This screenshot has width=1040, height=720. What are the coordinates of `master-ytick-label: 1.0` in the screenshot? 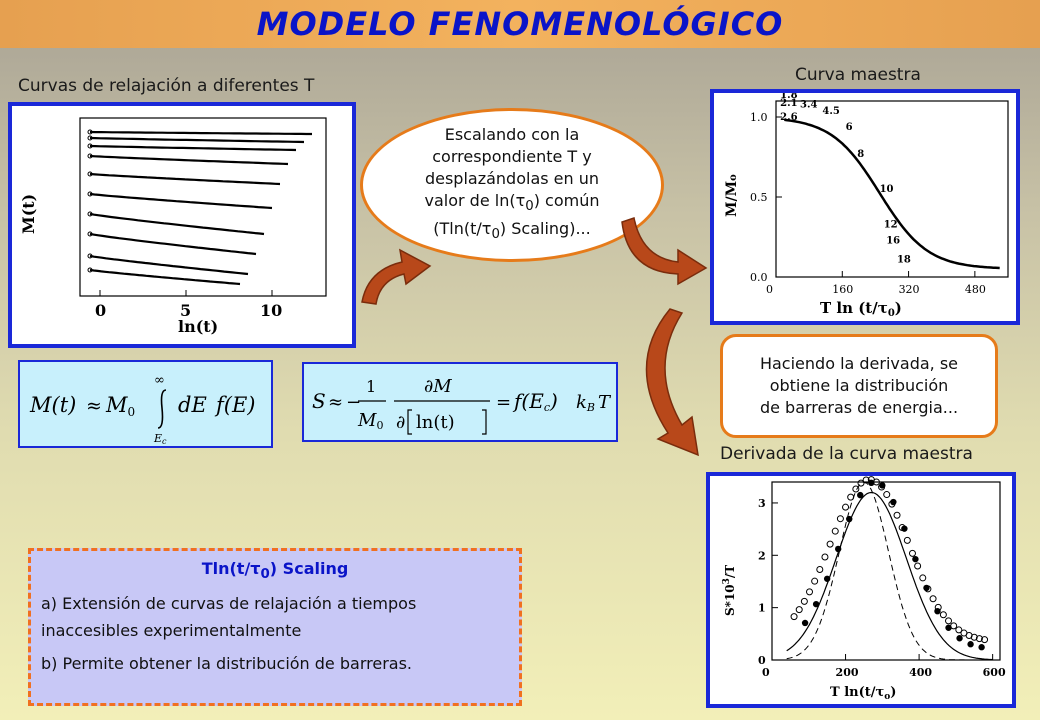 It's located at (759, 117).